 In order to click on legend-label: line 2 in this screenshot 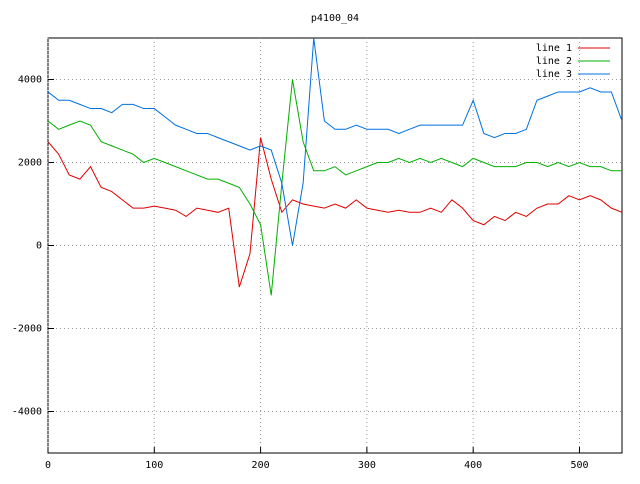, I will do `click(554, 61)`.